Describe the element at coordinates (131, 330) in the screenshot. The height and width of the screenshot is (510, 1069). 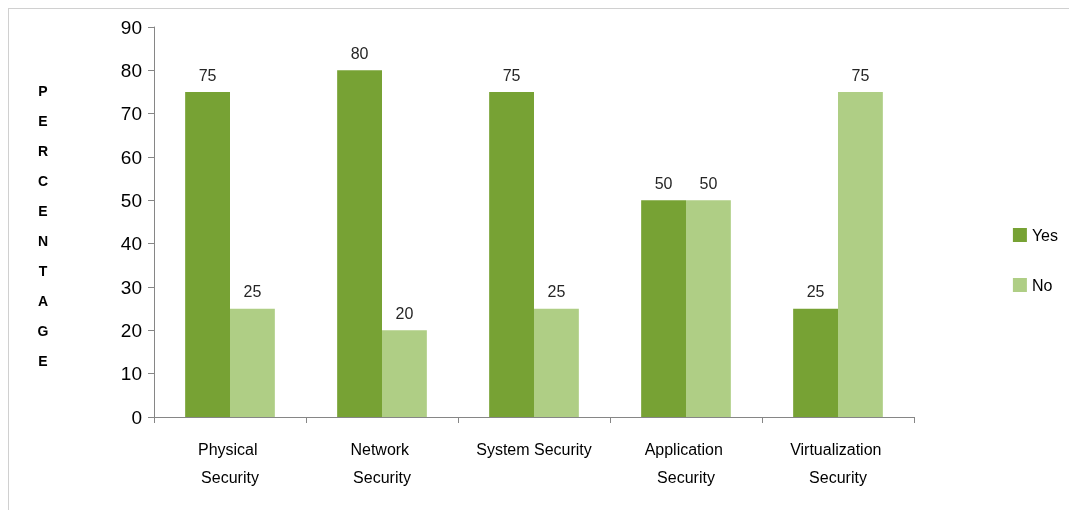
I see `y-tick-label: 20` at that location.